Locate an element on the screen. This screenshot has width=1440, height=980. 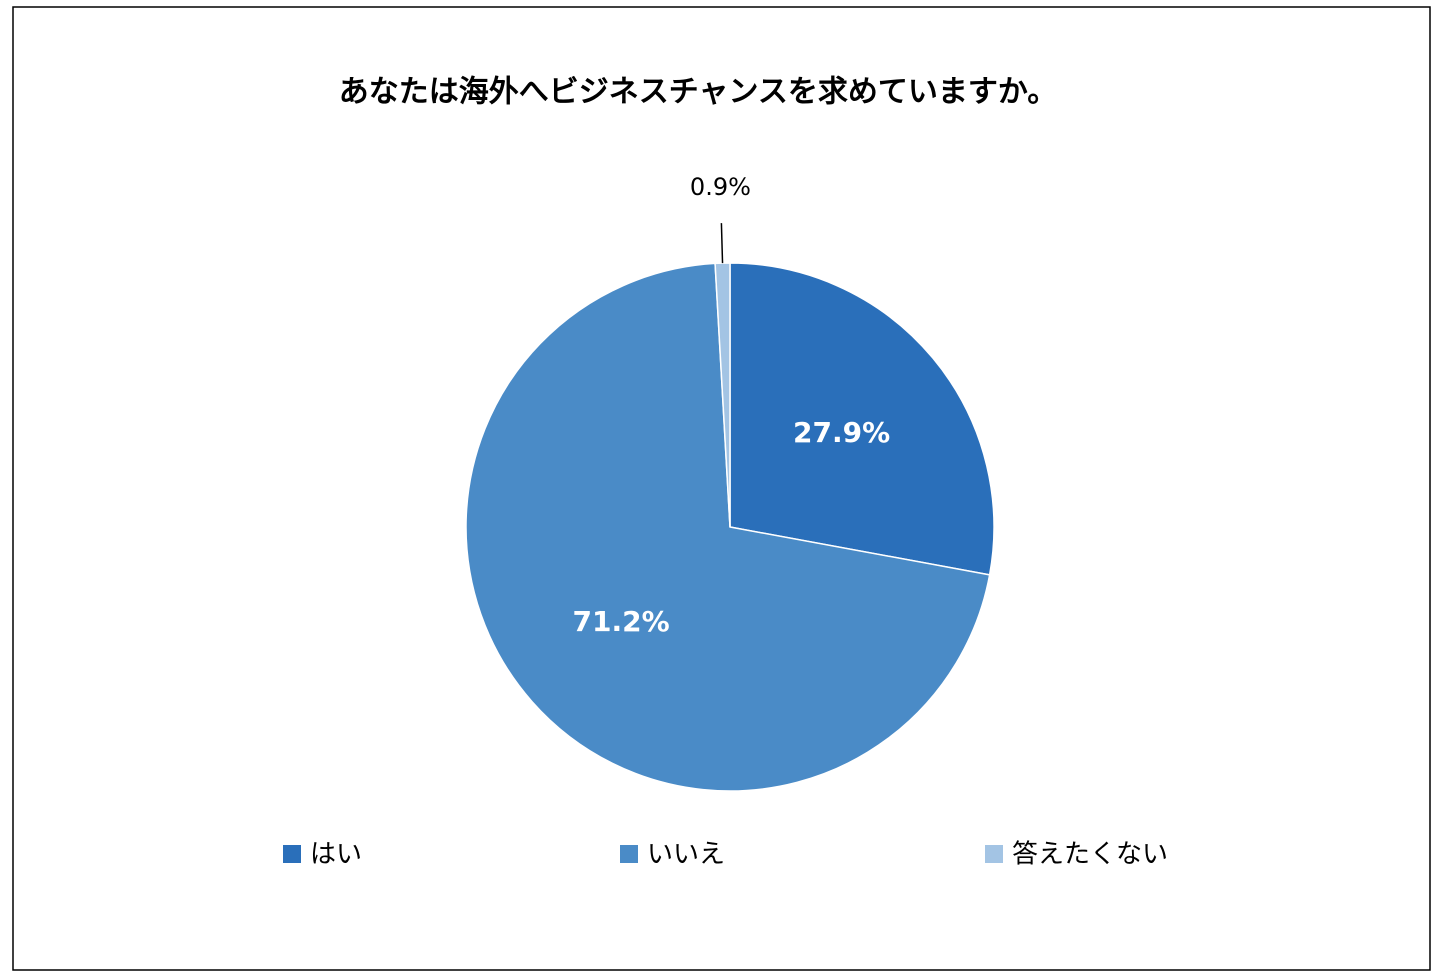
pie-slice is located at coordinates (862, 419).